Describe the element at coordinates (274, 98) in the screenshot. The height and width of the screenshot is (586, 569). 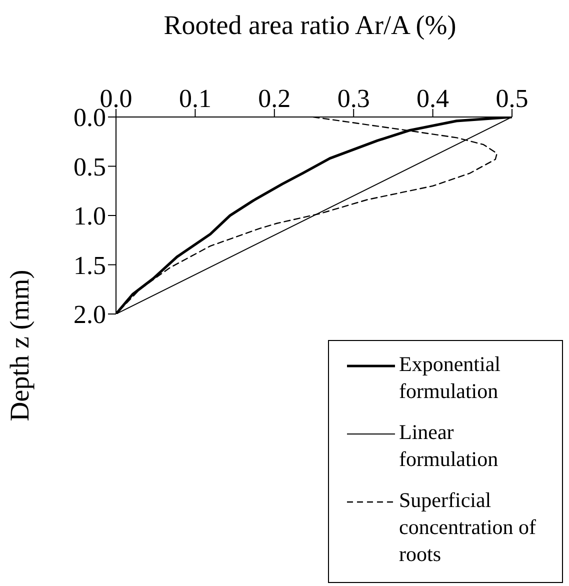
I see `x-tick-label: 0.2` at that location.